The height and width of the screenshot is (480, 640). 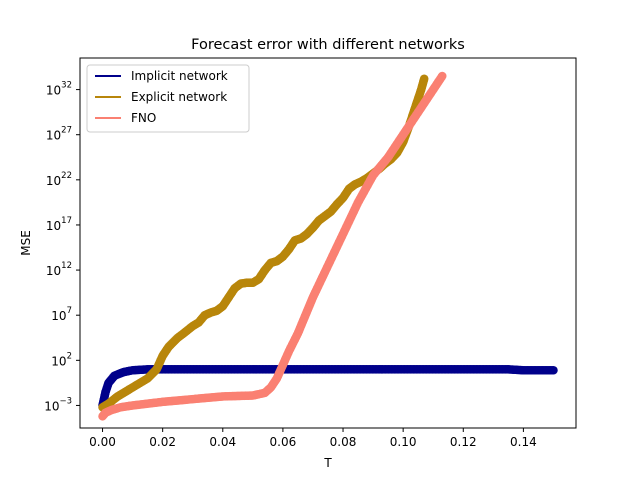 I want to click on y-tick-label: 10¹⁷, so click(x=59, y=224).